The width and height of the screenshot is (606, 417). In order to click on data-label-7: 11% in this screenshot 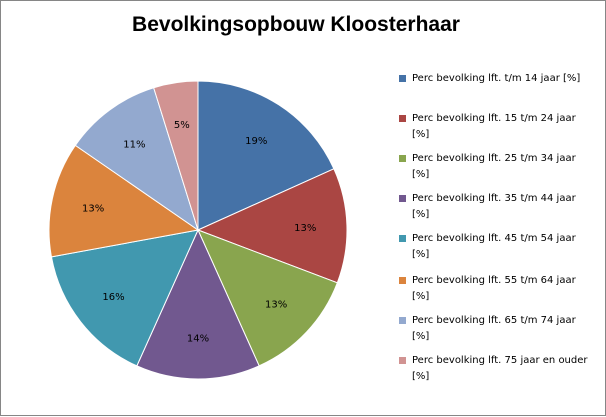, I will do `click(134, 145)`.